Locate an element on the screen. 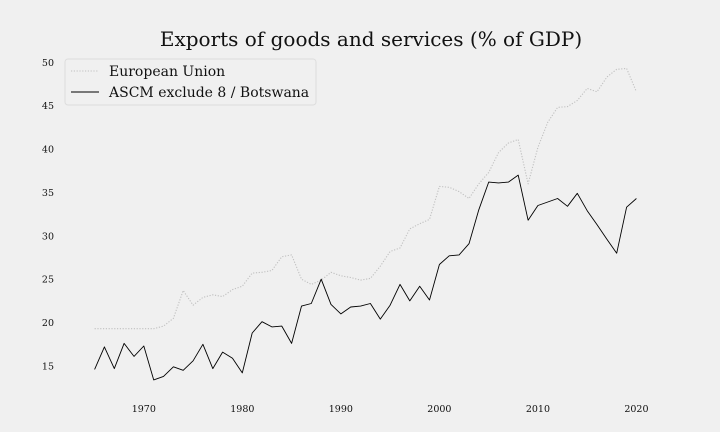  y-tick-label: 40 is located at coordinates (48, 150).